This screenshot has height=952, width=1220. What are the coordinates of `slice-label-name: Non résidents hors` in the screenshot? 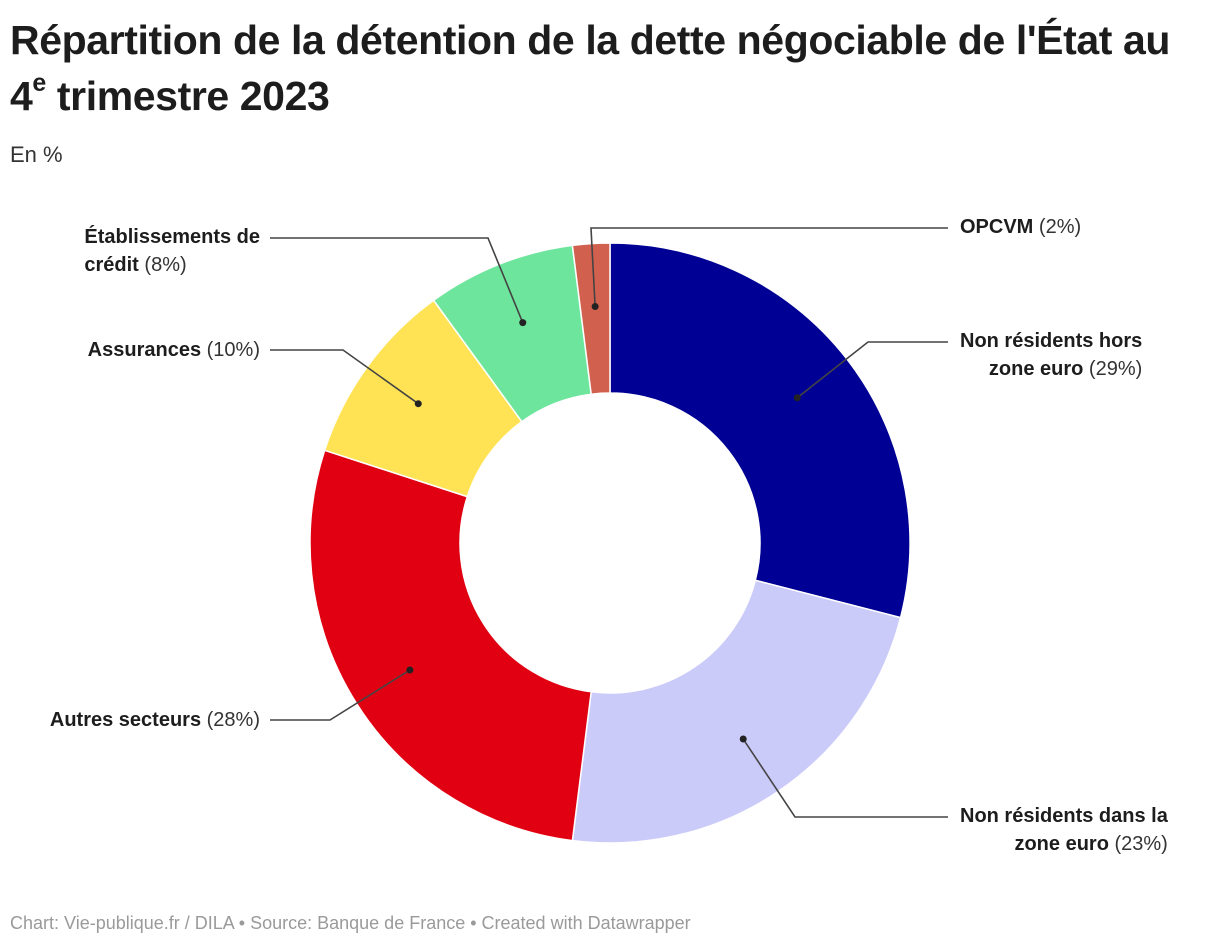 It's located at (1051, 341).